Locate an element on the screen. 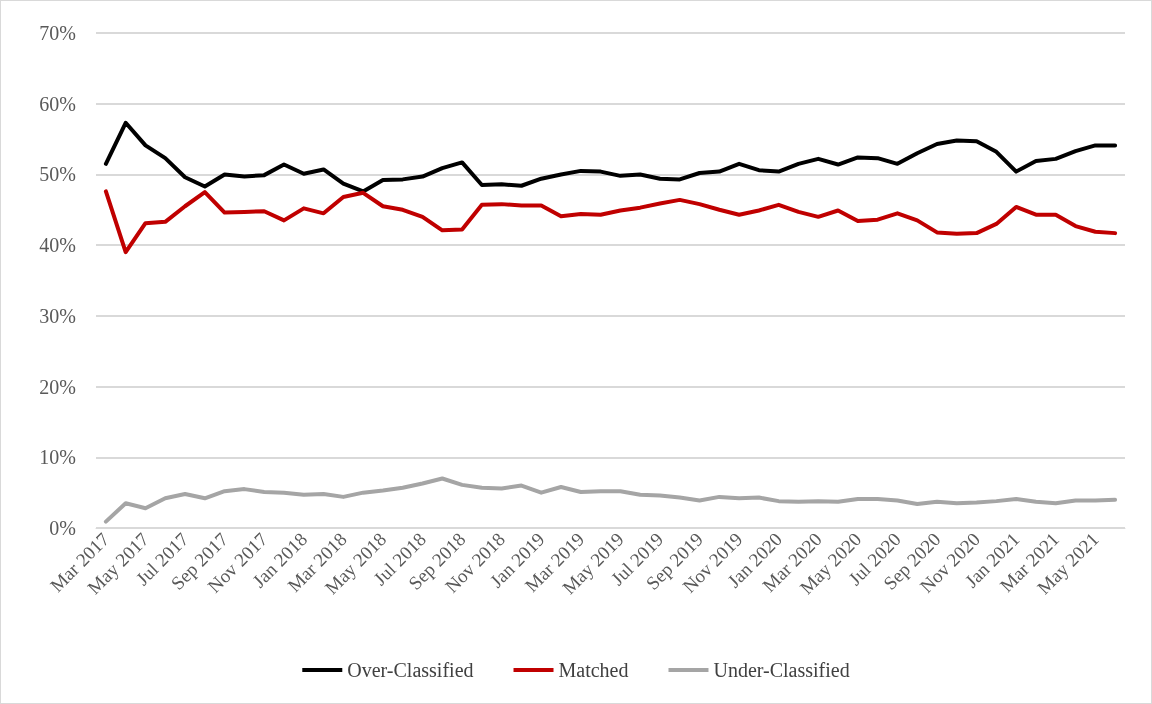 The height and width of the screenshot is (704, 1152). y-tick-label: 0% is located at coordinates (62, 528).